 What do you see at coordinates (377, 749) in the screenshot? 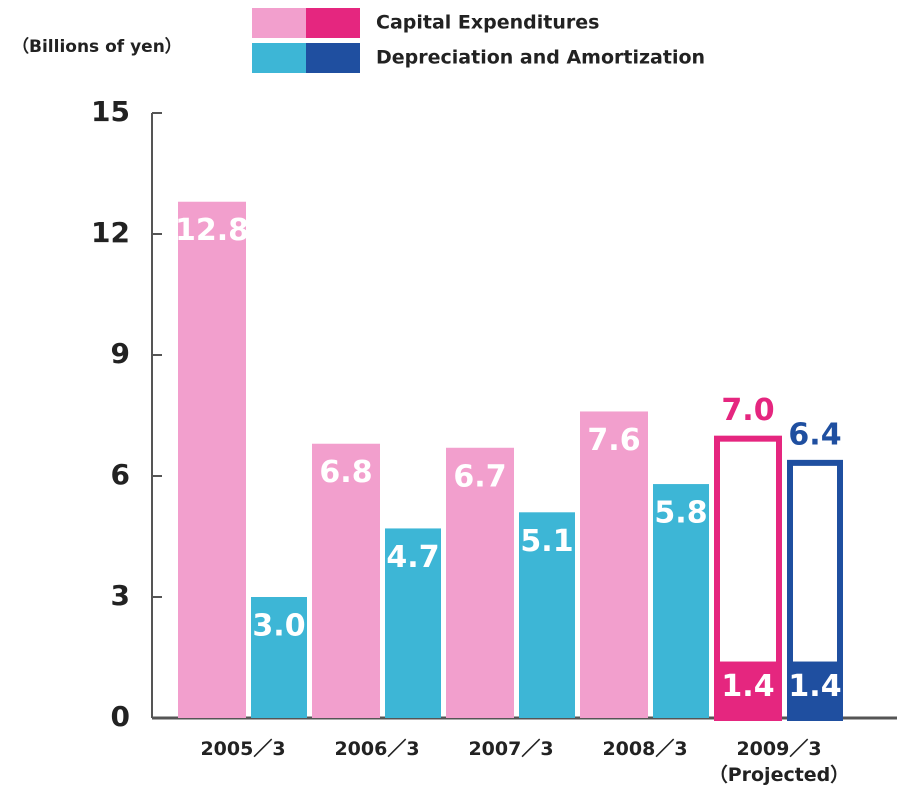
I see `x-tick-label: 2006／3` at bounding box center [377, 749].